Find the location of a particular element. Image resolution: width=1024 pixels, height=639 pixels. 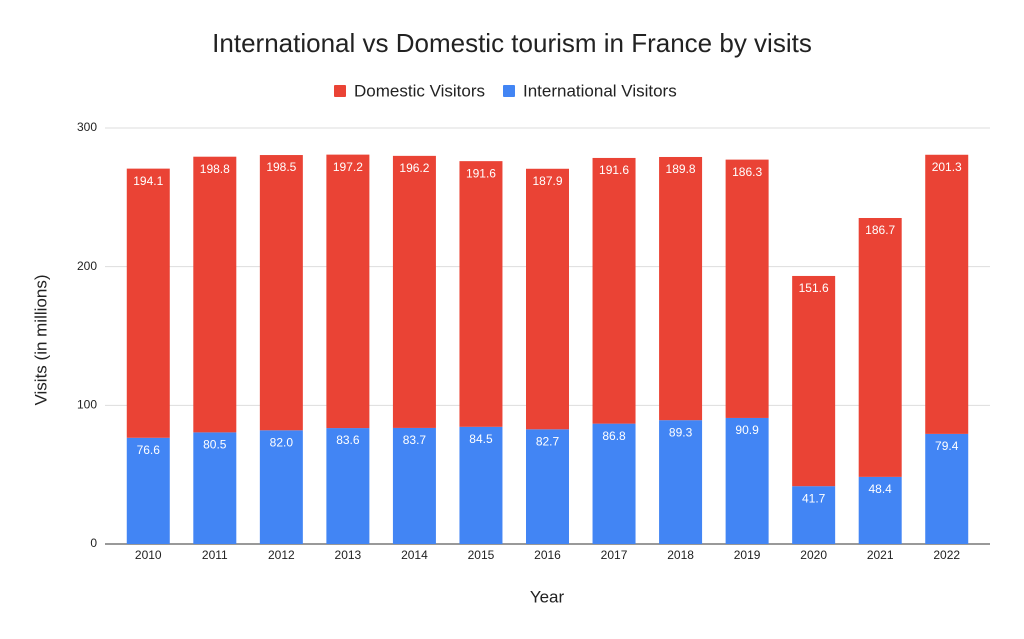

data-label: 90.9 is located at coordinates (747, 430).